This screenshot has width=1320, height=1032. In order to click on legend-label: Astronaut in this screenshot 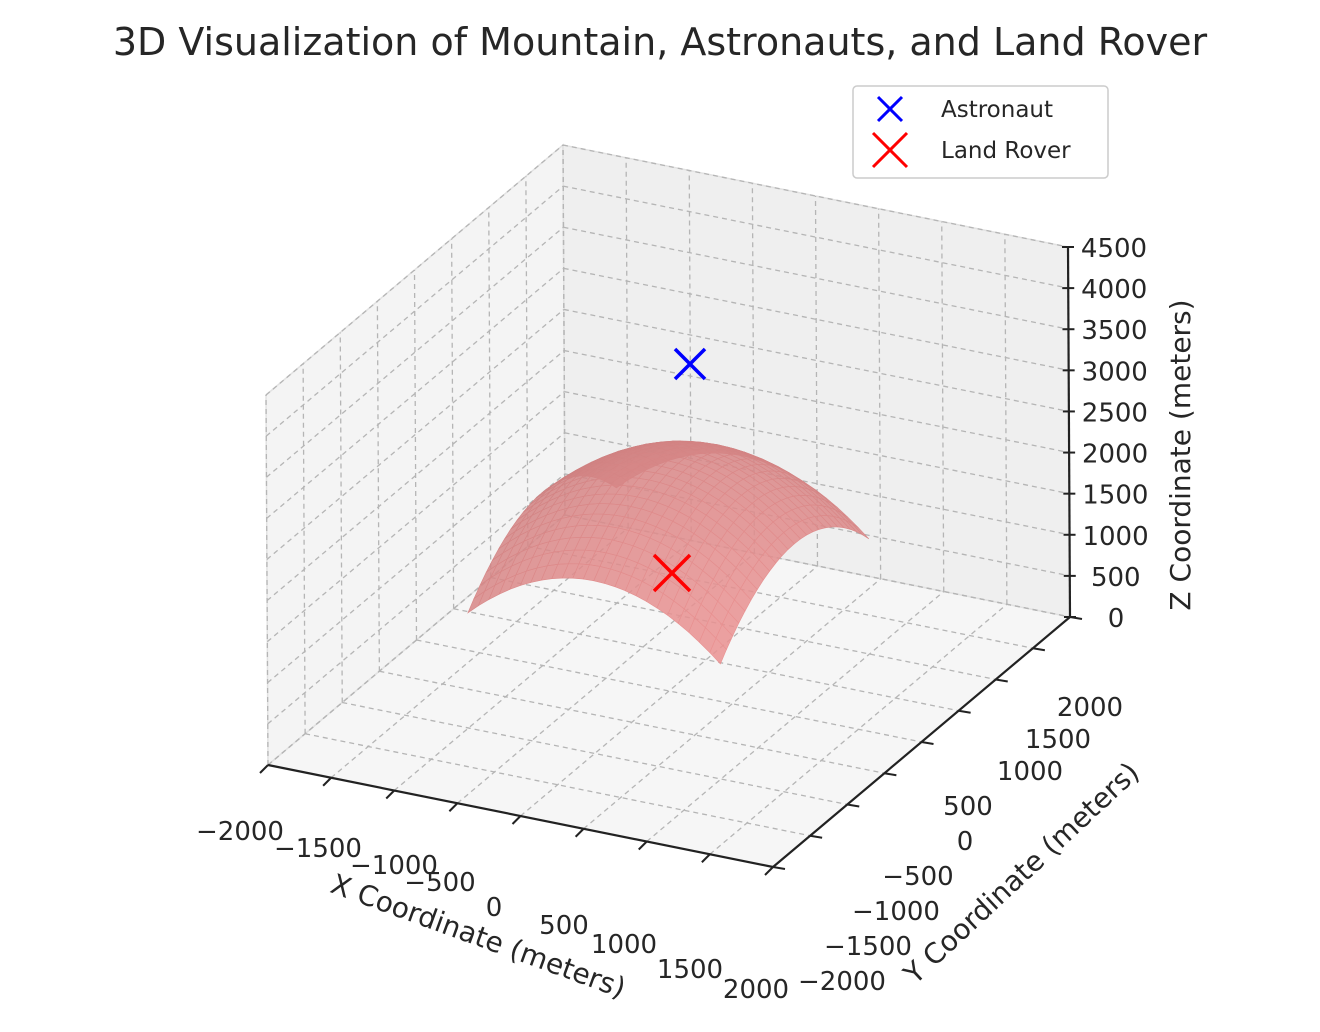, I will do `click(997, 110)`.